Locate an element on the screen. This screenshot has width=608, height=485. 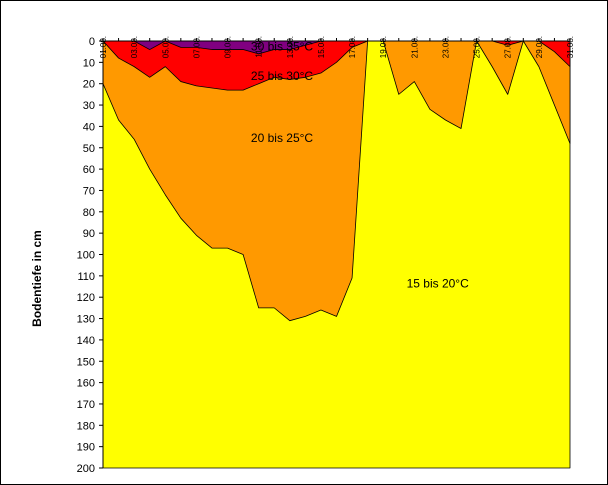
y-tick-label: 200 is located at coordinates (86, 469).